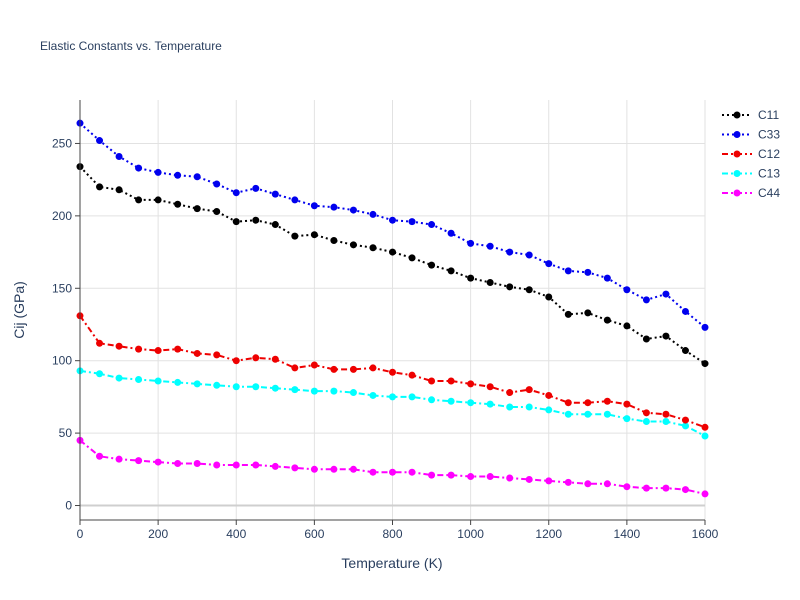 Image resolution: width=800 pixels, height=600 pixels. Describe the element at coordinates (392, 403) in the screenshot. I see `series-c13` at that location.